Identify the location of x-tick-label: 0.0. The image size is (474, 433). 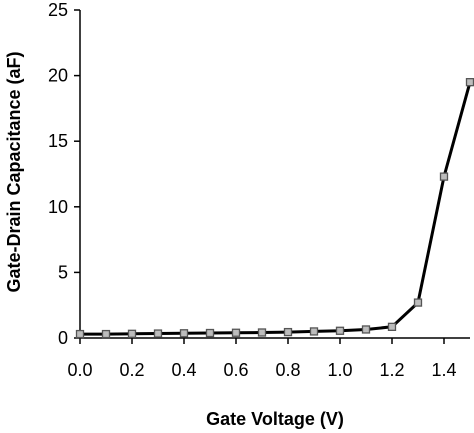
(79, 370).